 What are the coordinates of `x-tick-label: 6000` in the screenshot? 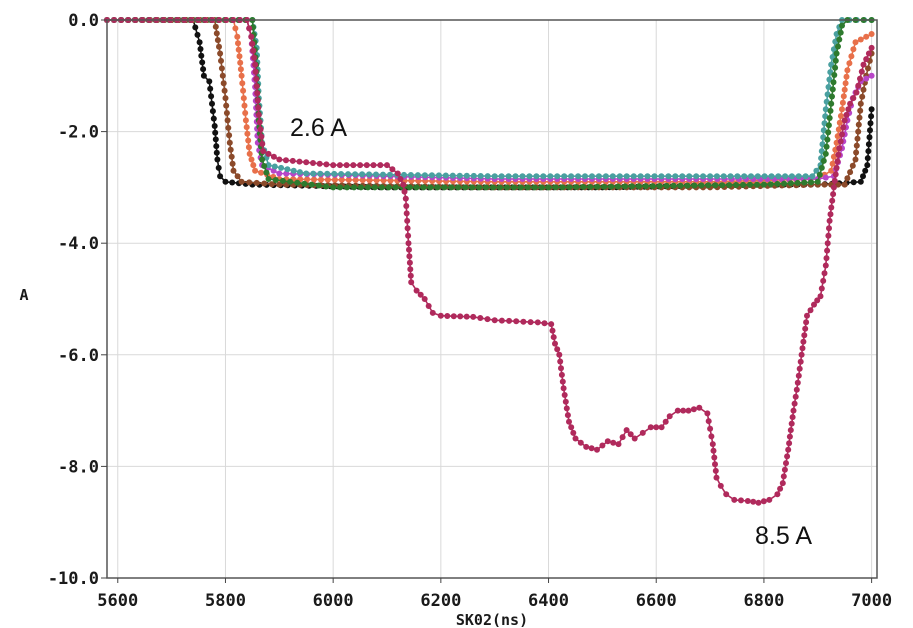 It's located at (333, 601).